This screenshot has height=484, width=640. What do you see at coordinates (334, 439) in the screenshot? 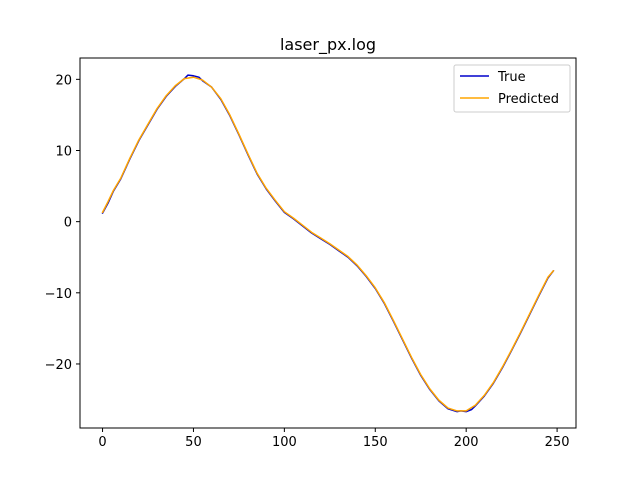
I see `x-axis-ticks: 0 50 100 150 200 250` at bounding box center [334, 439].